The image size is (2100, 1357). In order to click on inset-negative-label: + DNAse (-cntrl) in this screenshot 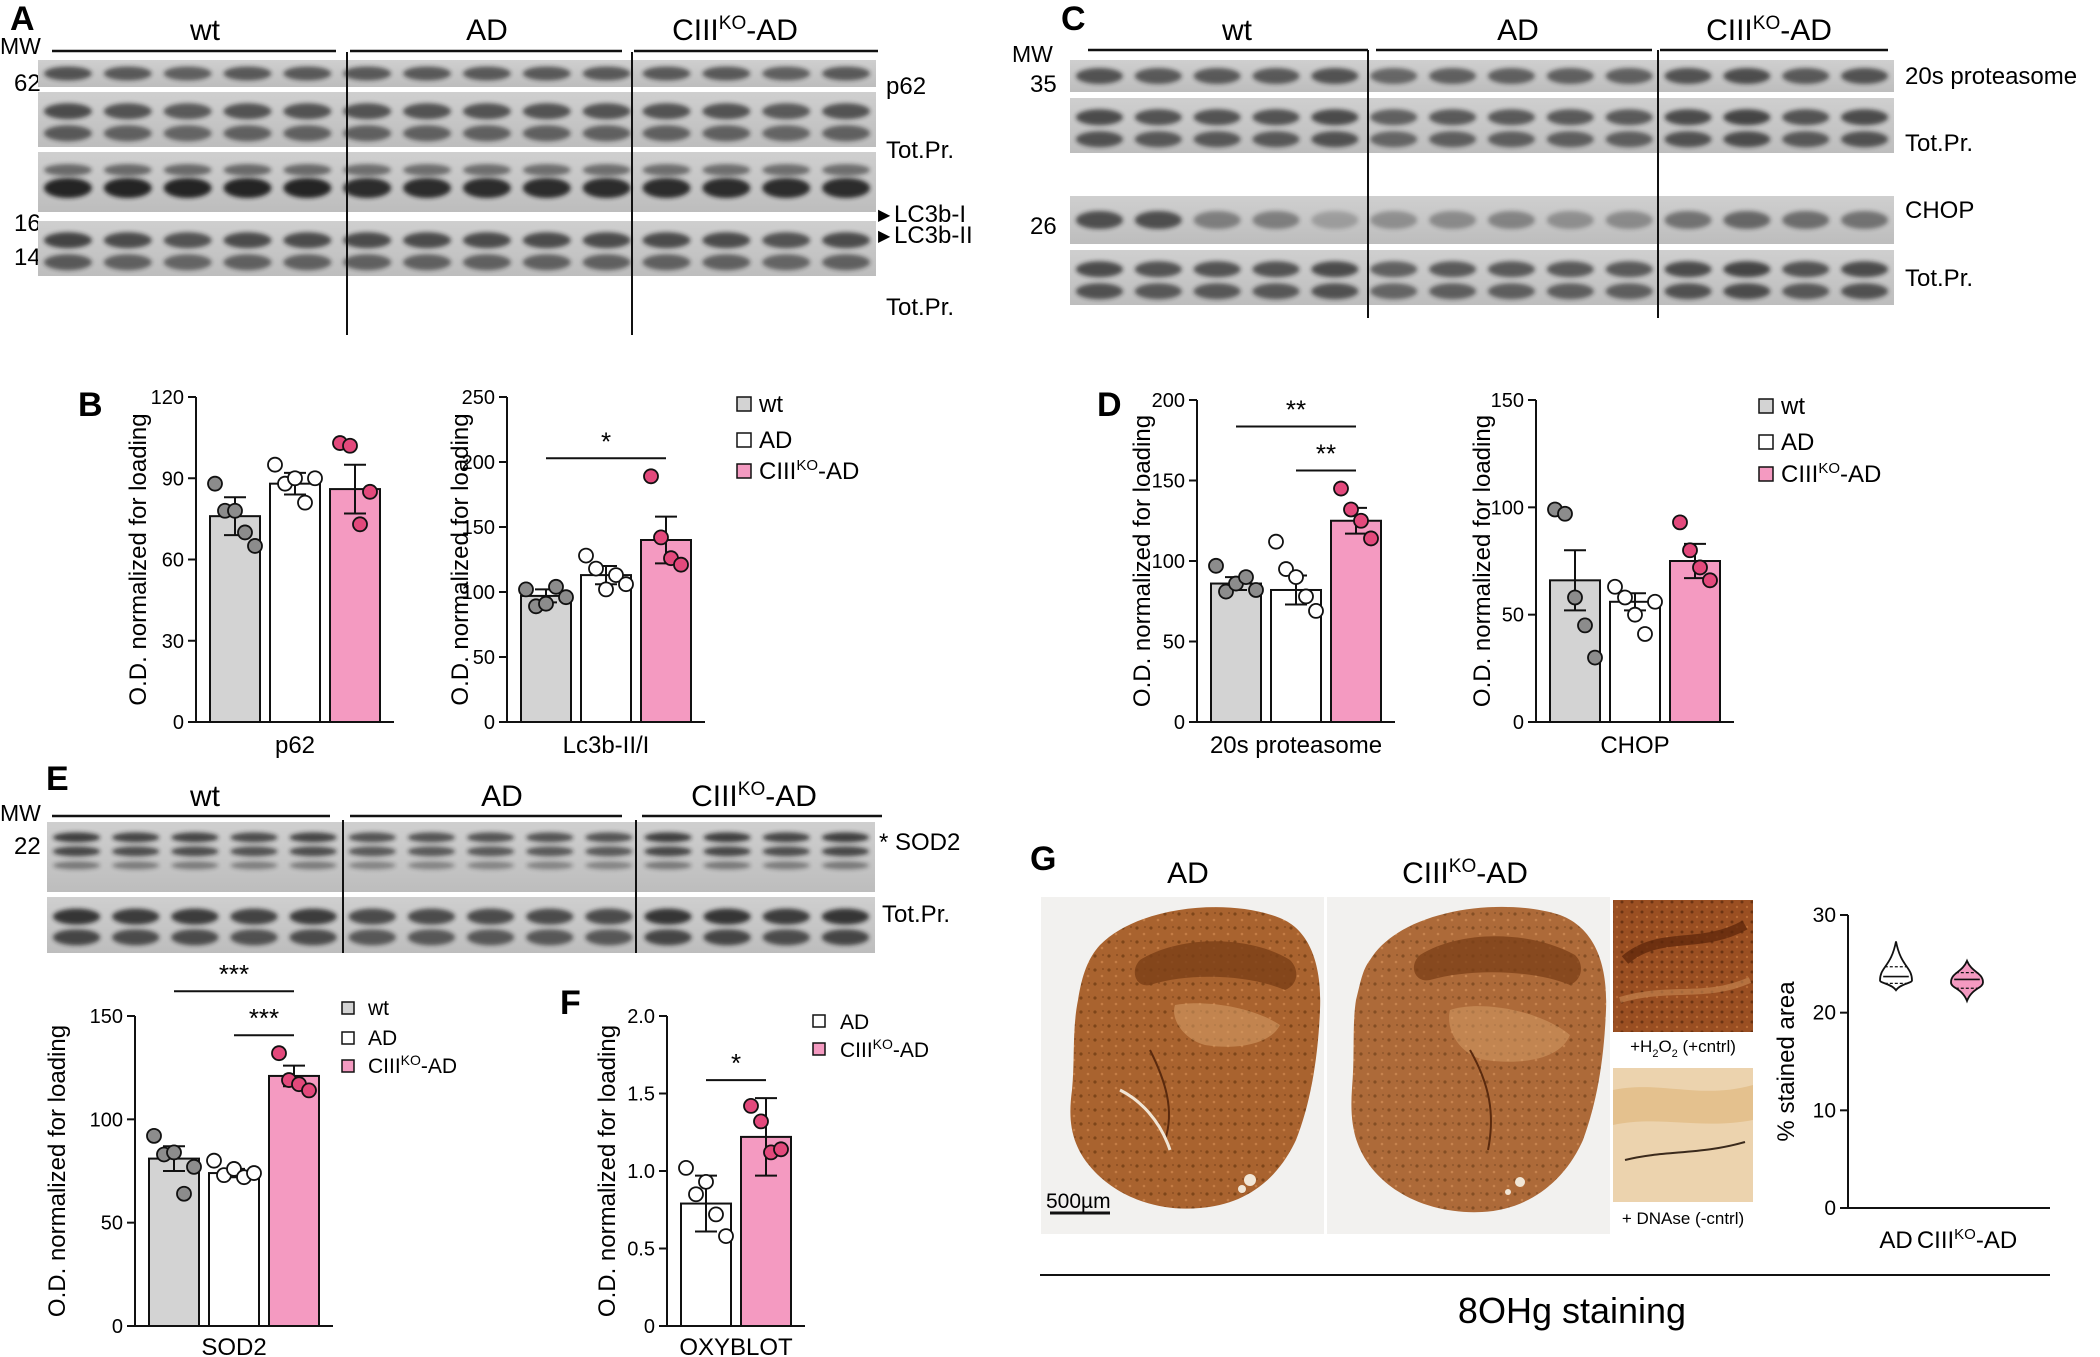, I will do `click(1683, 1218)`.